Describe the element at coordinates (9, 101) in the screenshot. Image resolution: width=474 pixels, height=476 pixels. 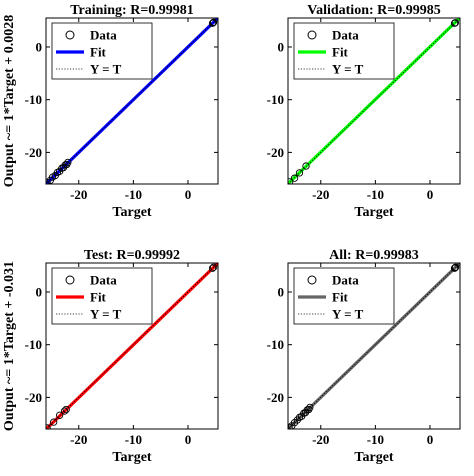
I see `y-axis-label: Output ~= 1*Target + 0.0028` at that location.